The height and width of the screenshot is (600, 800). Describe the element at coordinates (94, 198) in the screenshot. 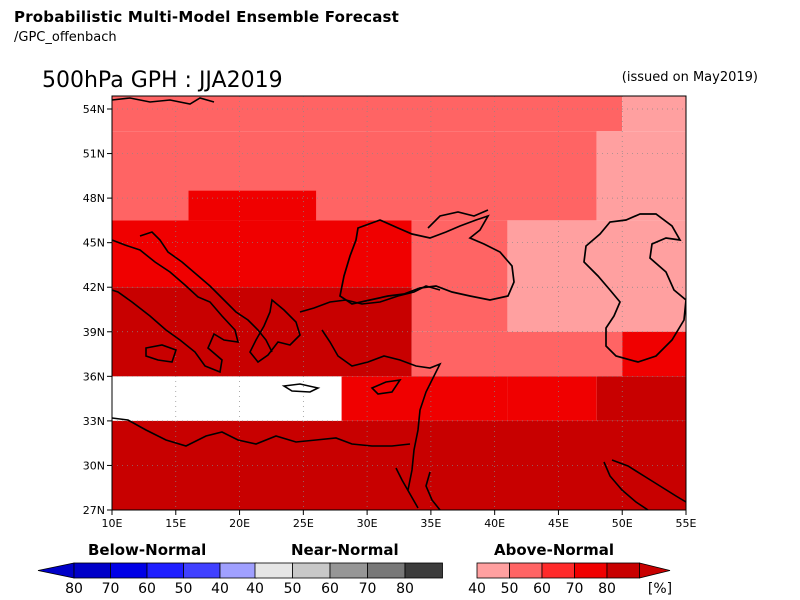

I see `lat-tick-label: 48N` at that location.